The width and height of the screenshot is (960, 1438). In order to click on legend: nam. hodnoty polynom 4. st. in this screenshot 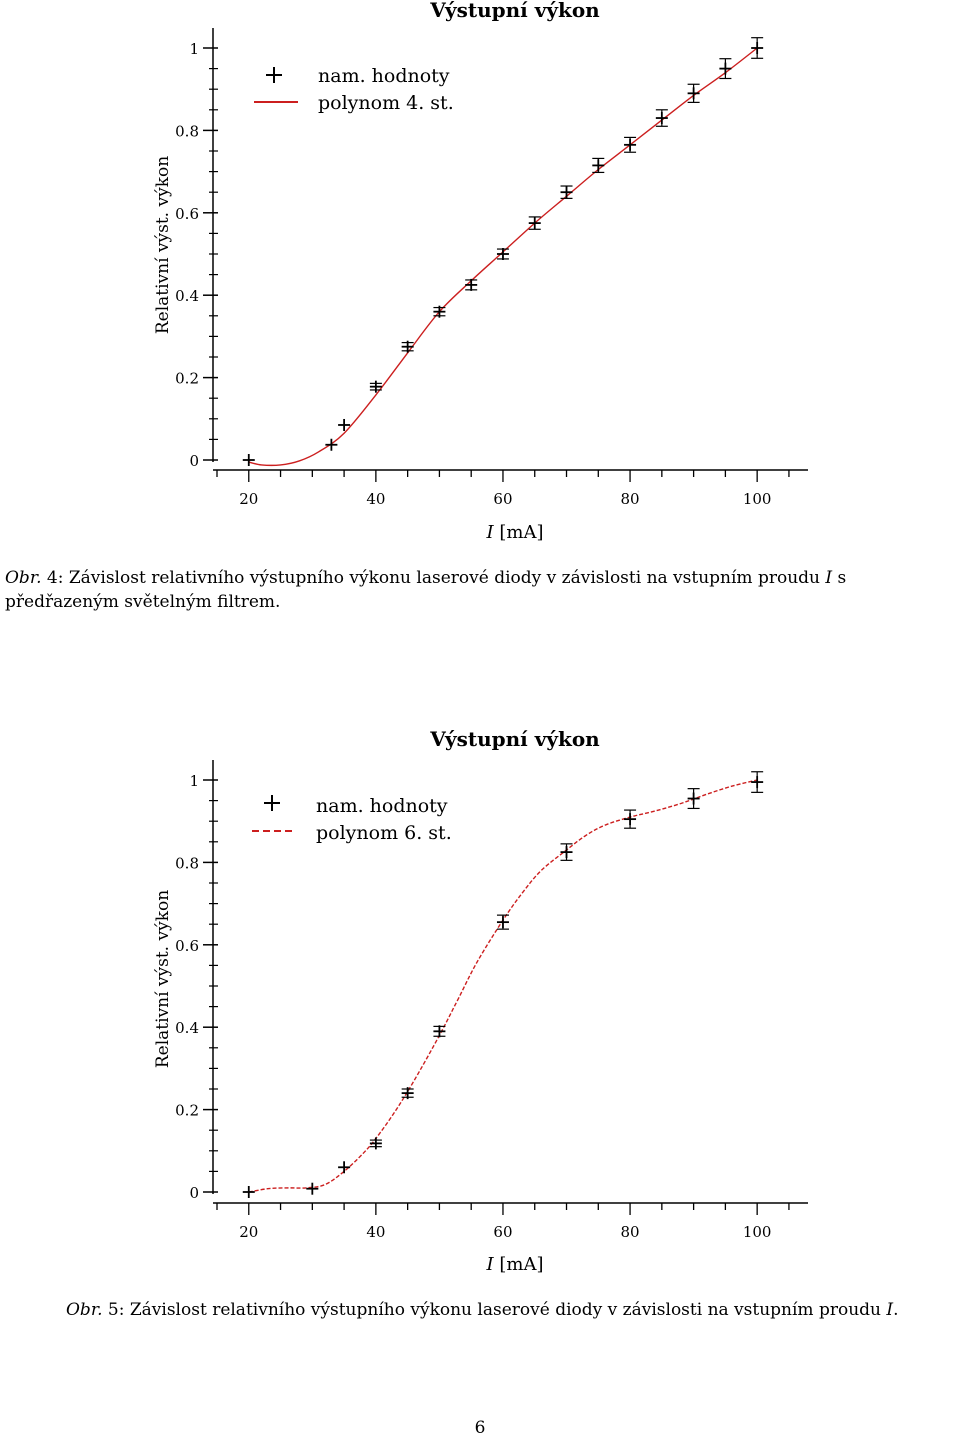, I will do `click(354, 89)`.